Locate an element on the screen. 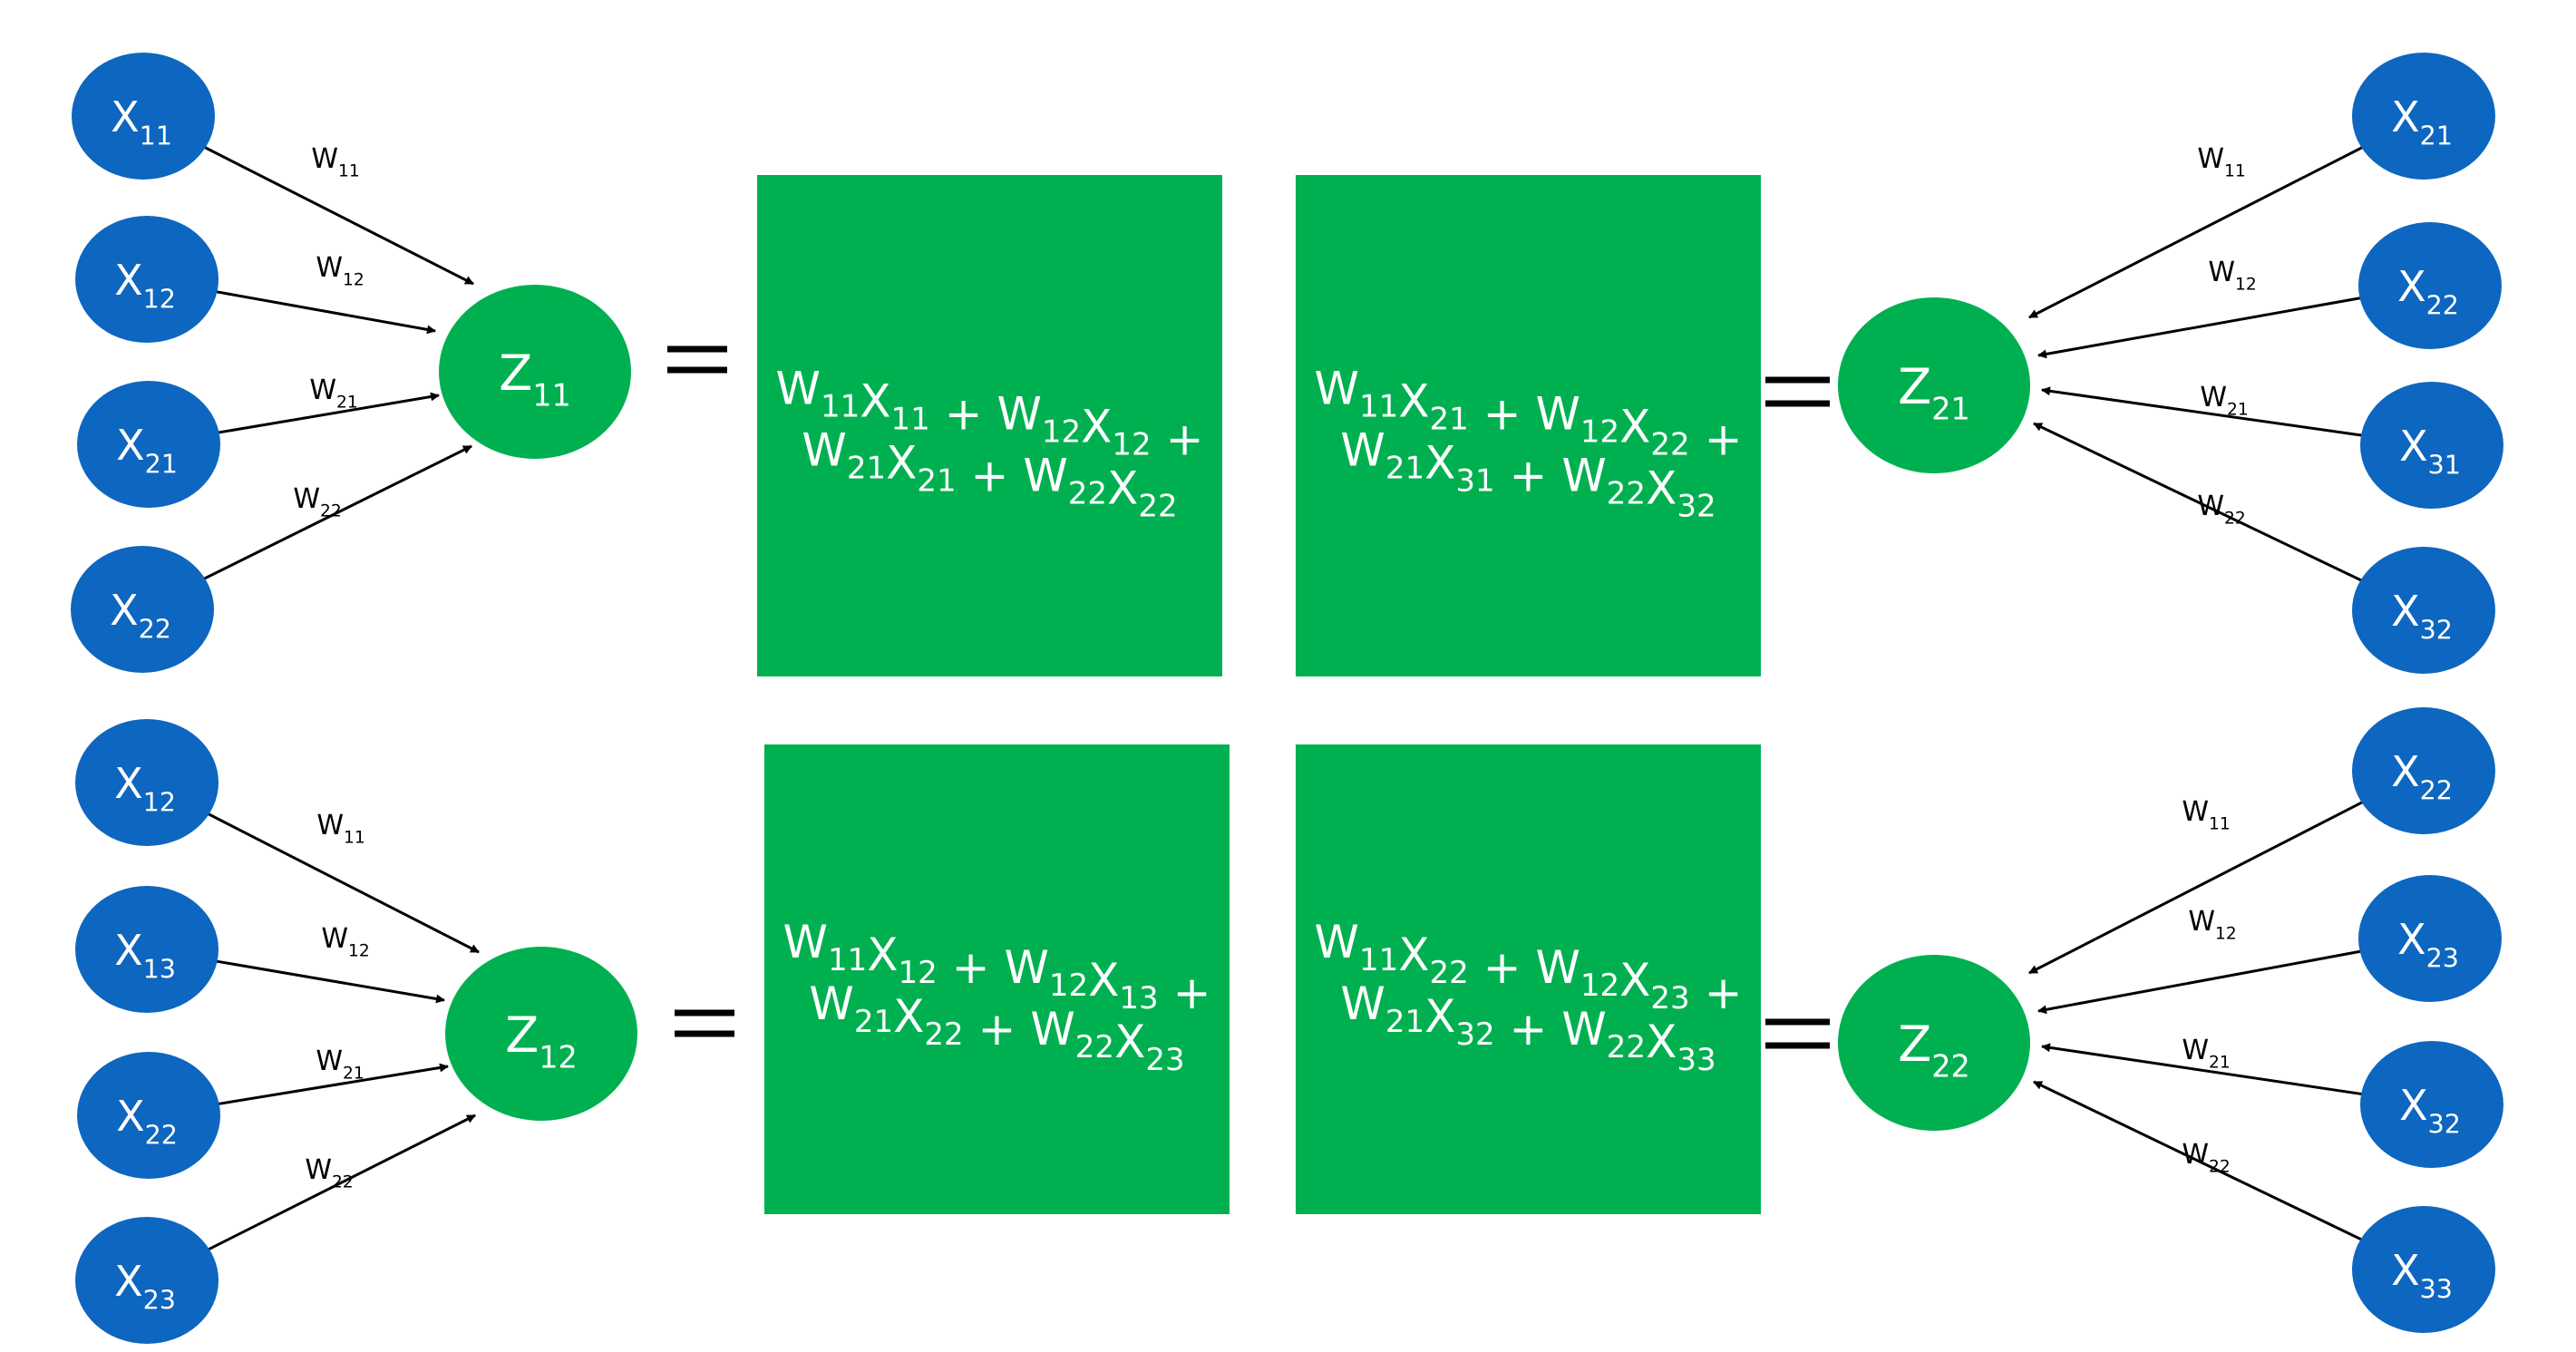 The width and height of the screenshot is (2576, 1352). weight-label-z11-3: W22 is located at coordinates (317, 502).